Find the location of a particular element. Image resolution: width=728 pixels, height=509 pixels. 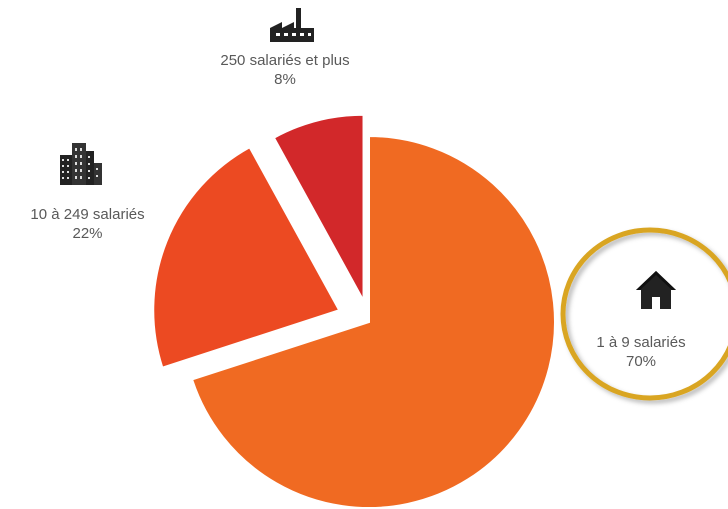

slice-label-10-249: 10 à 249 salariés 22% is located at coordinates (87, 224).